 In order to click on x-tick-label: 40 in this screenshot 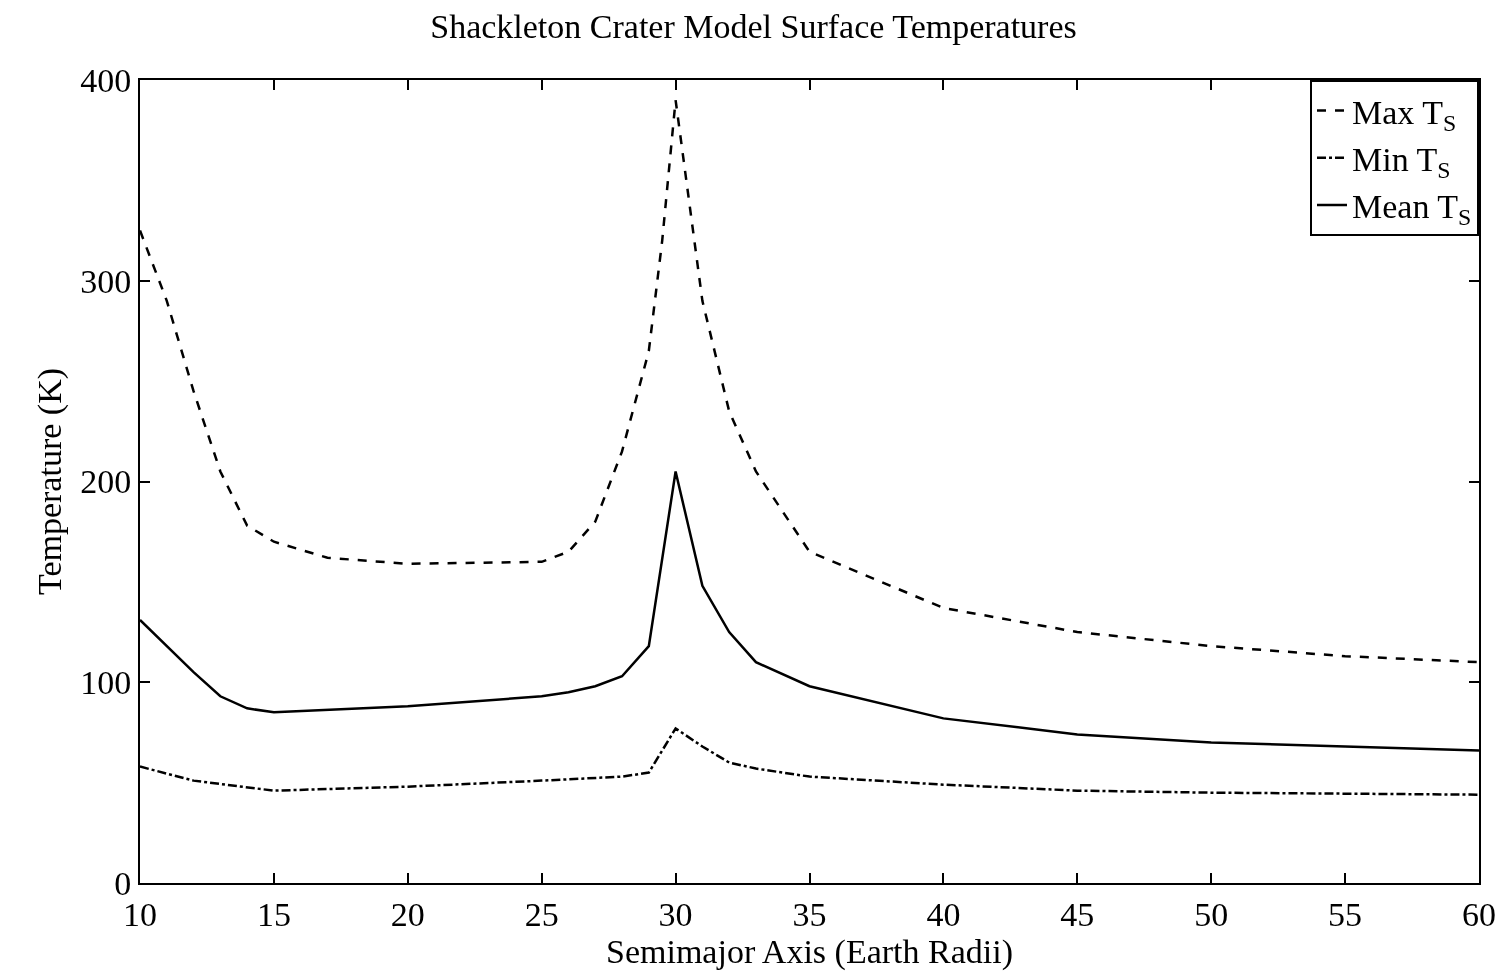, I will do `click(943, 914)`.